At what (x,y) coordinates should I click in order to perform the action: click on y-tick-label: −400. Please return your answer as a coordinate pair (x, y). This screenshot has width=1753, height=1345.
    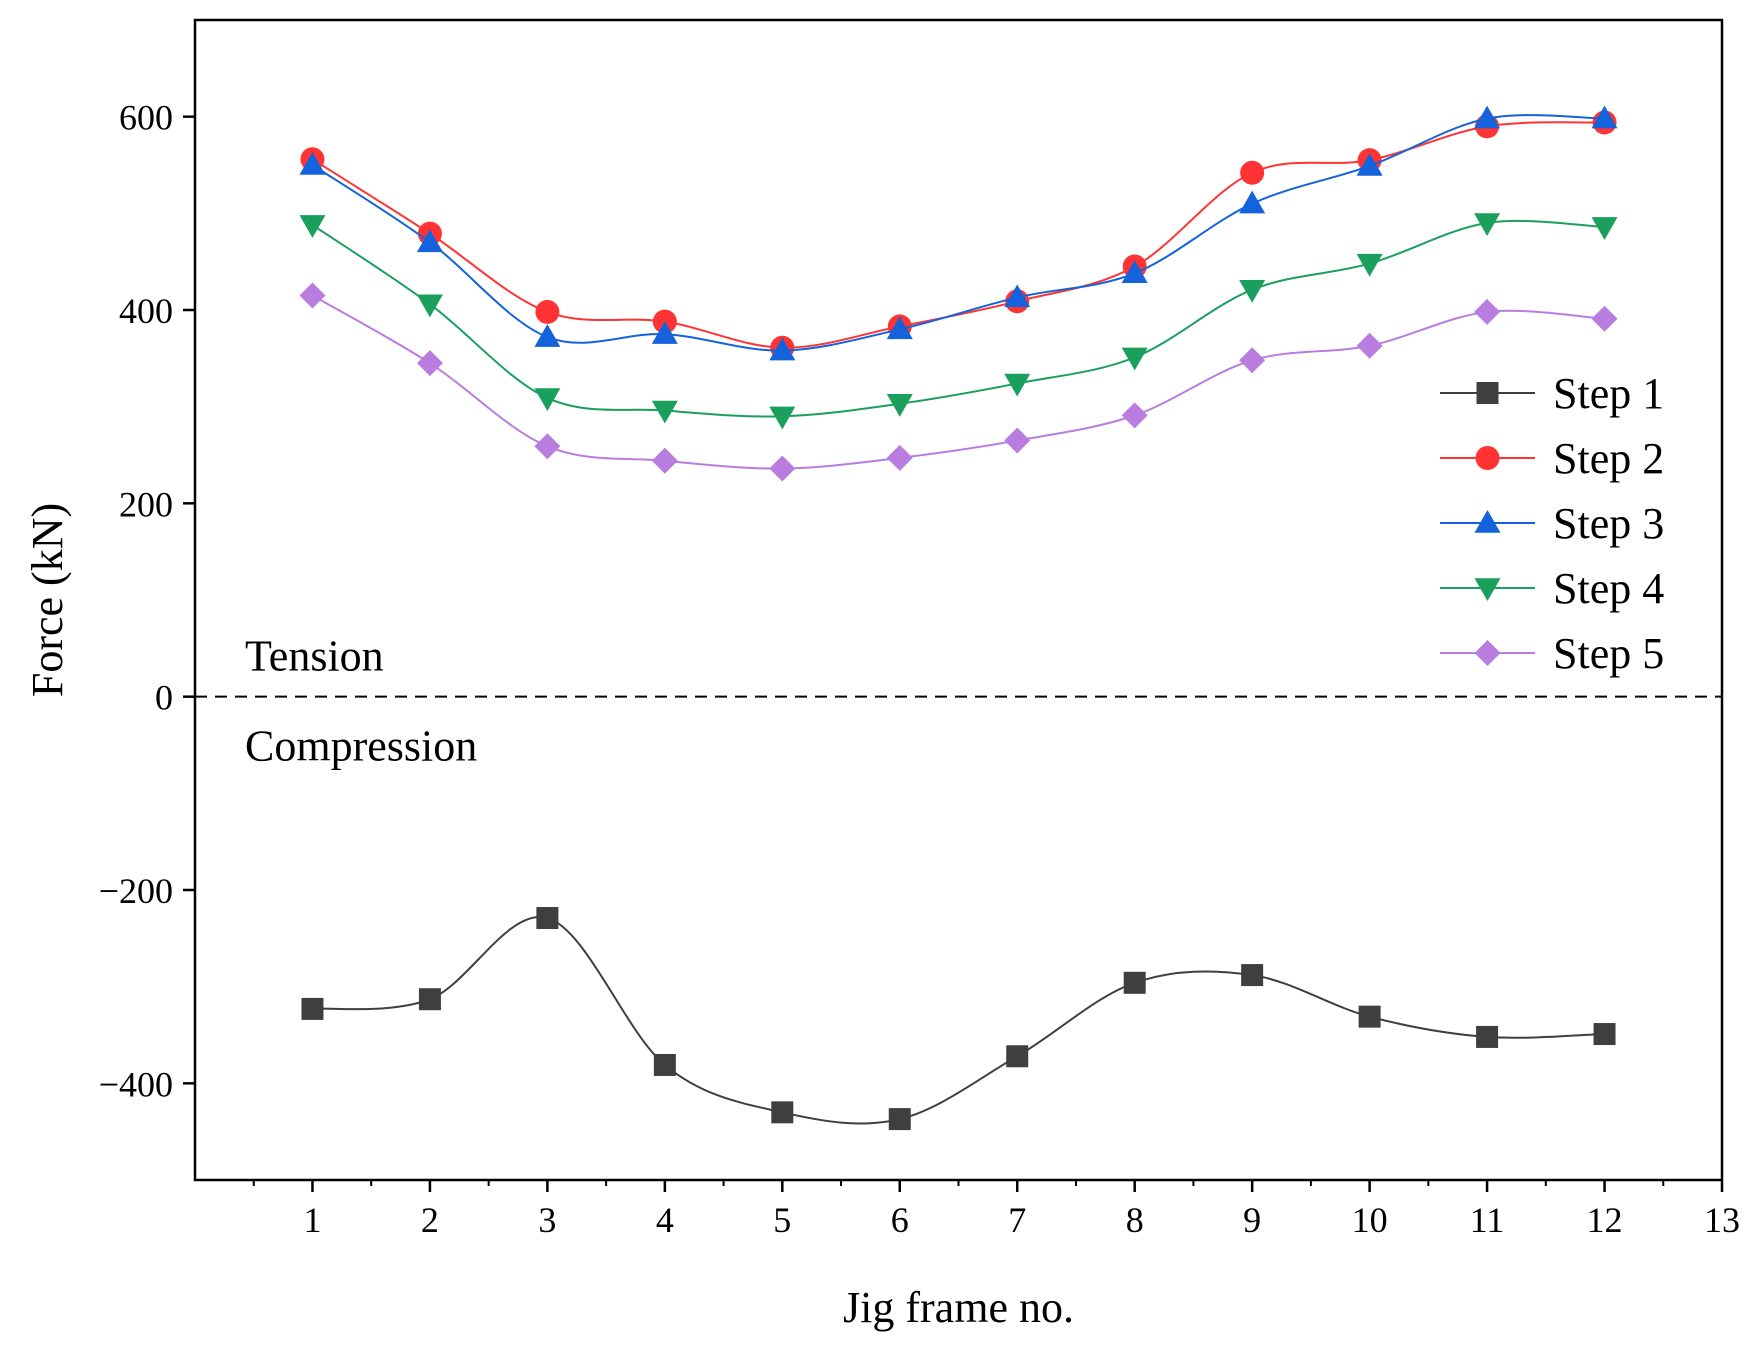
    Looking at the image, I should click on (136, 1084).